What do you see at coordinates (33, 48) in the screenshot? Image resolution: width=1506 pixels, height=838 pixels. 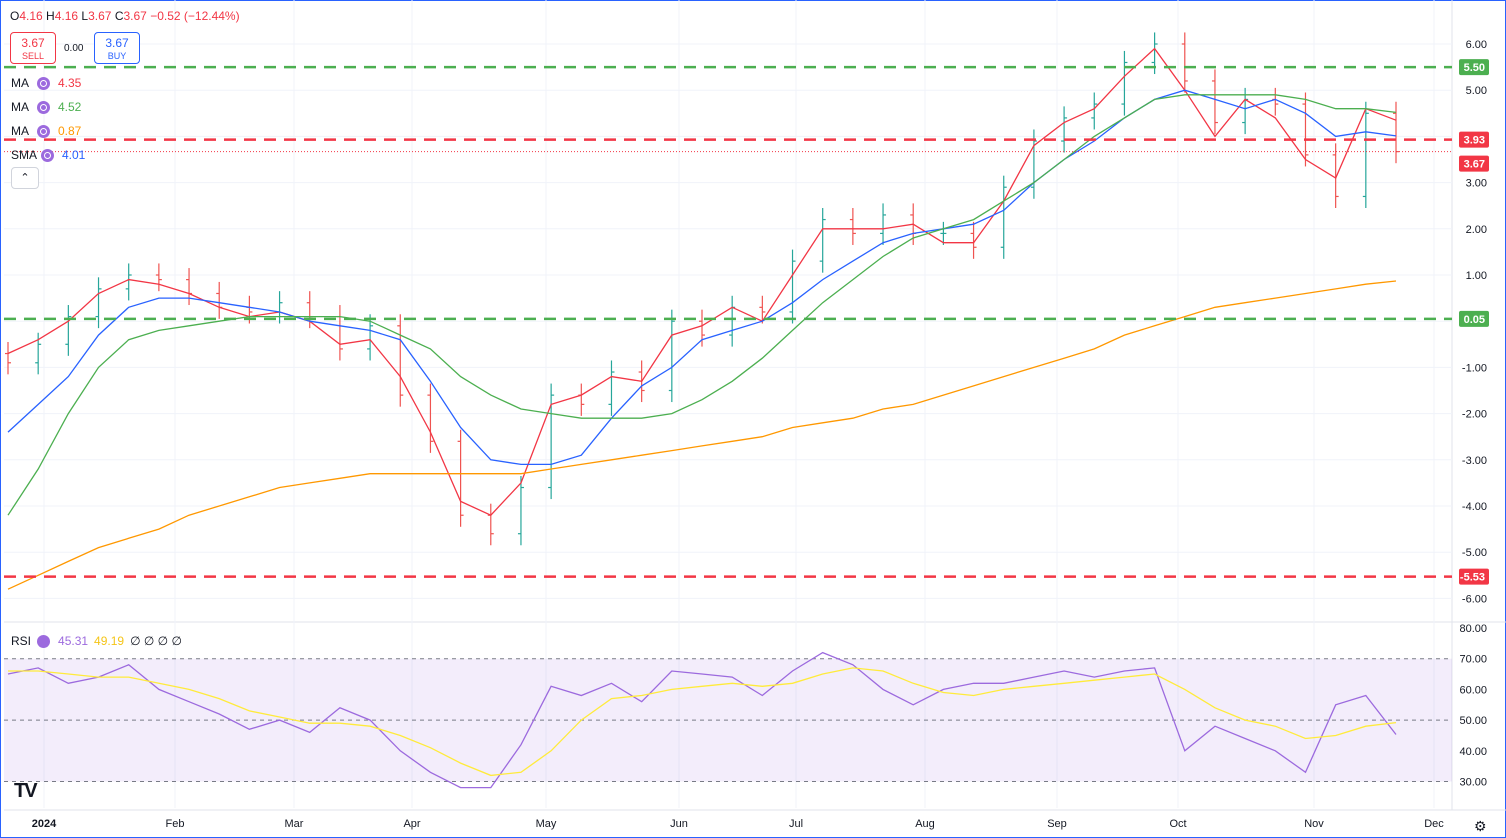 I see `sell-button: 3.67 SELL` at bounding box center [33, 48].